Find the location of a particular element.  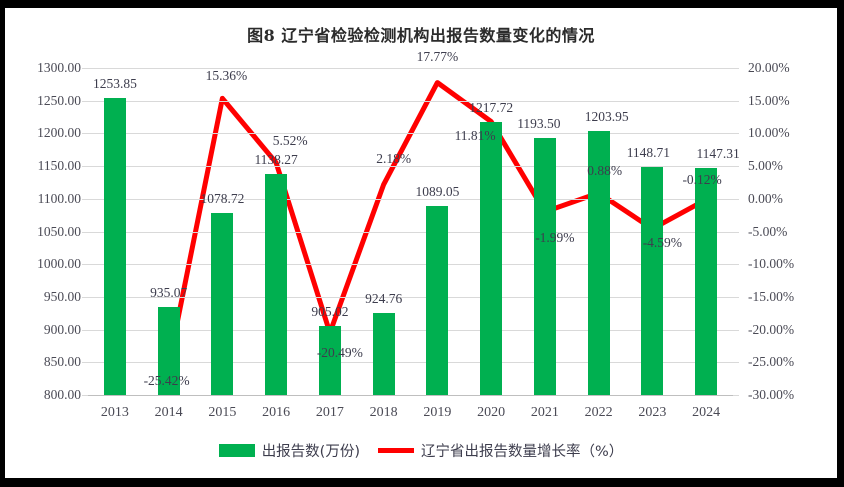

left-axis-tick-label: 1000.00 is located at coordinates (59, 264).